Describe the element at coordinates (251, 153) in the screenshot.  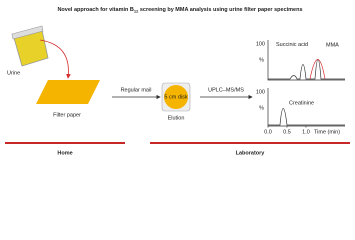
I see `lab-label: Laboratory` at that location.